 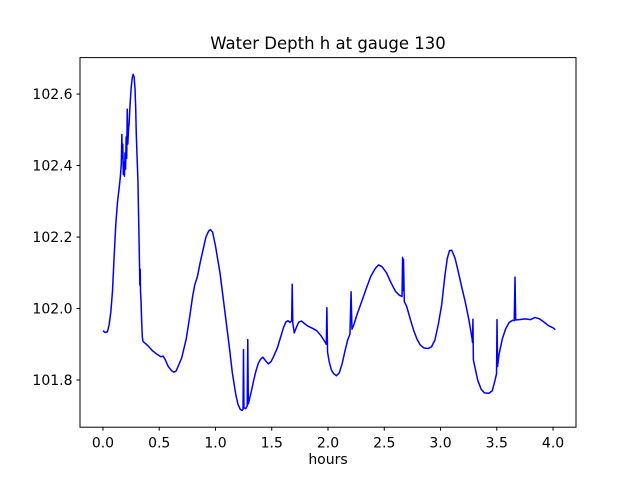 What do you see at coordinates (497, 444) in the screenshot?
I see `x-tick-label: 3.5` at bounding box center [497, 444].